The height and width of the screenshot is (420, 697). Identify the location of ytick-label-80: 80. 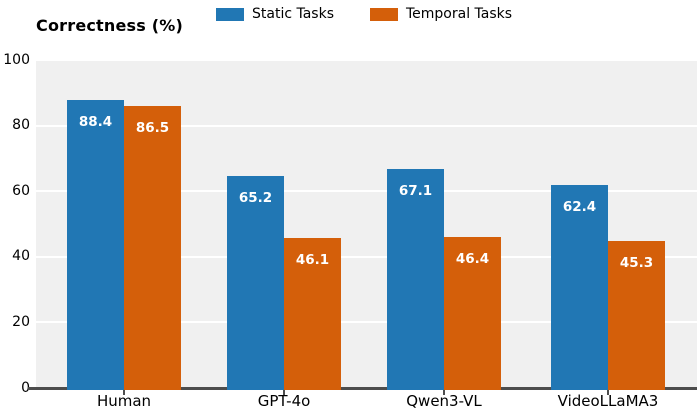
(21, 125).